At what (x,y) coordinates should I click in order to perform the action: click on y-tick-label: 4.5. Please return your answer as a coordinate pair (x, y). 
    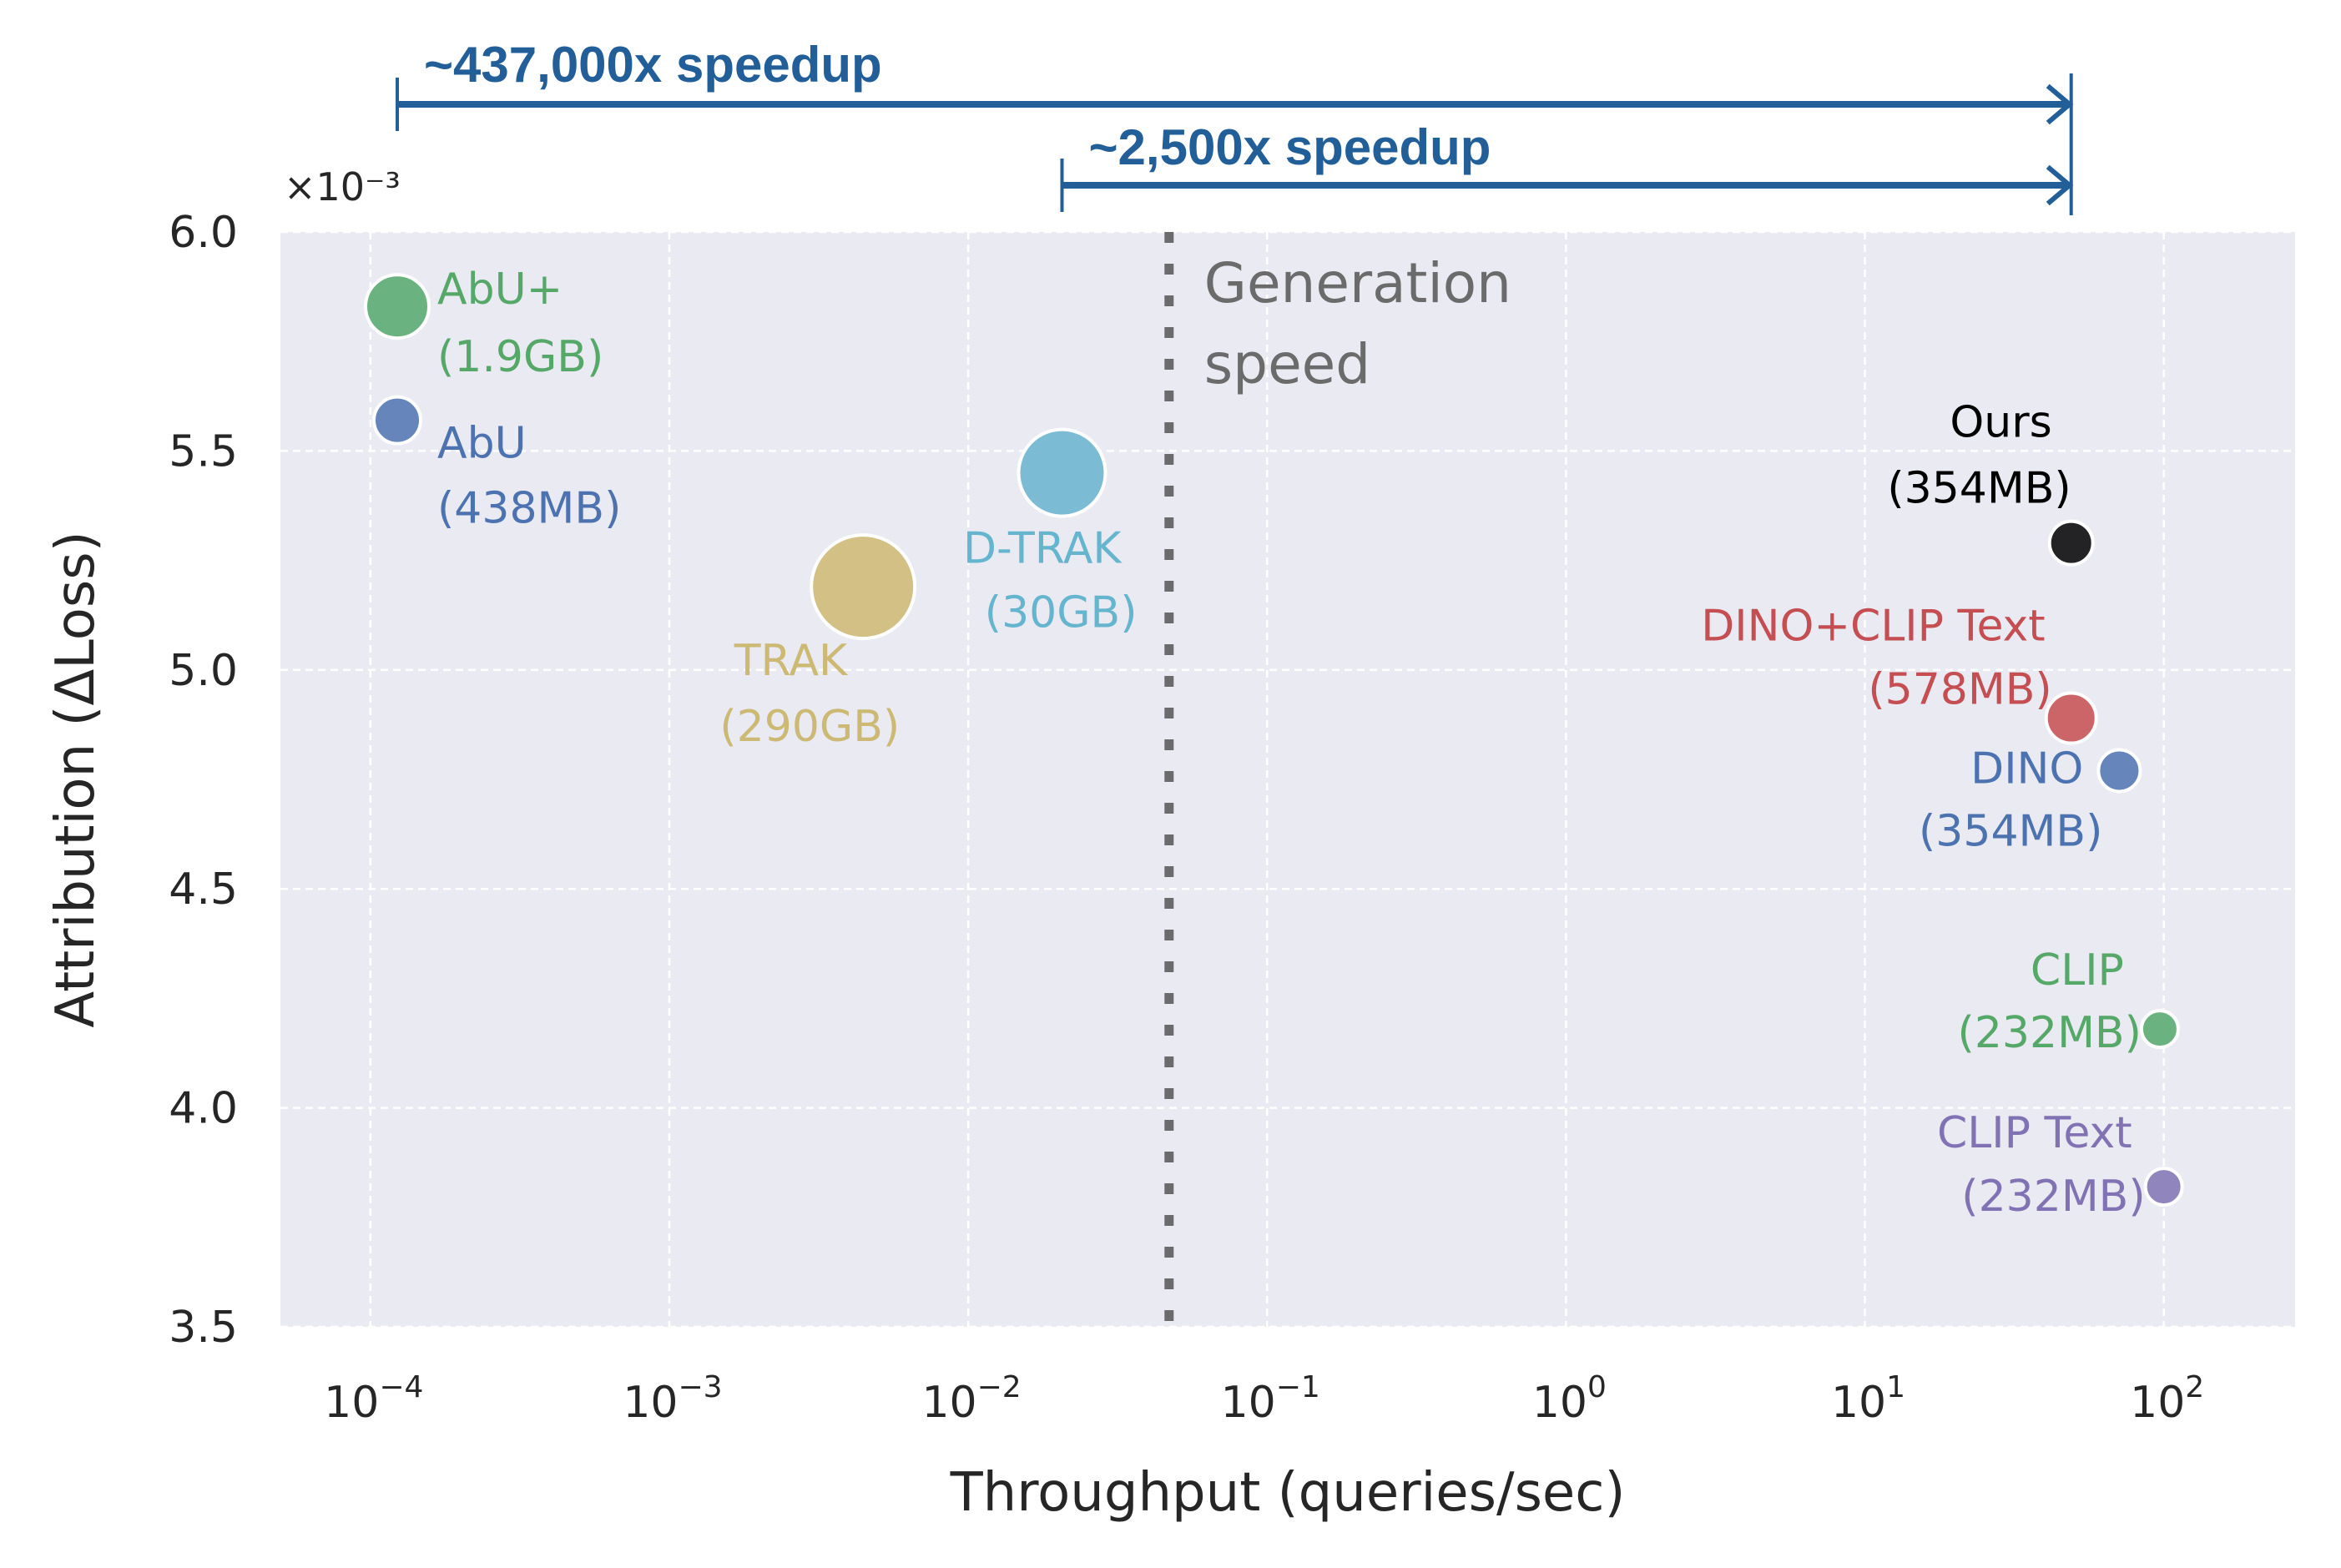
    Looking at the image, I should click on (203, 890).